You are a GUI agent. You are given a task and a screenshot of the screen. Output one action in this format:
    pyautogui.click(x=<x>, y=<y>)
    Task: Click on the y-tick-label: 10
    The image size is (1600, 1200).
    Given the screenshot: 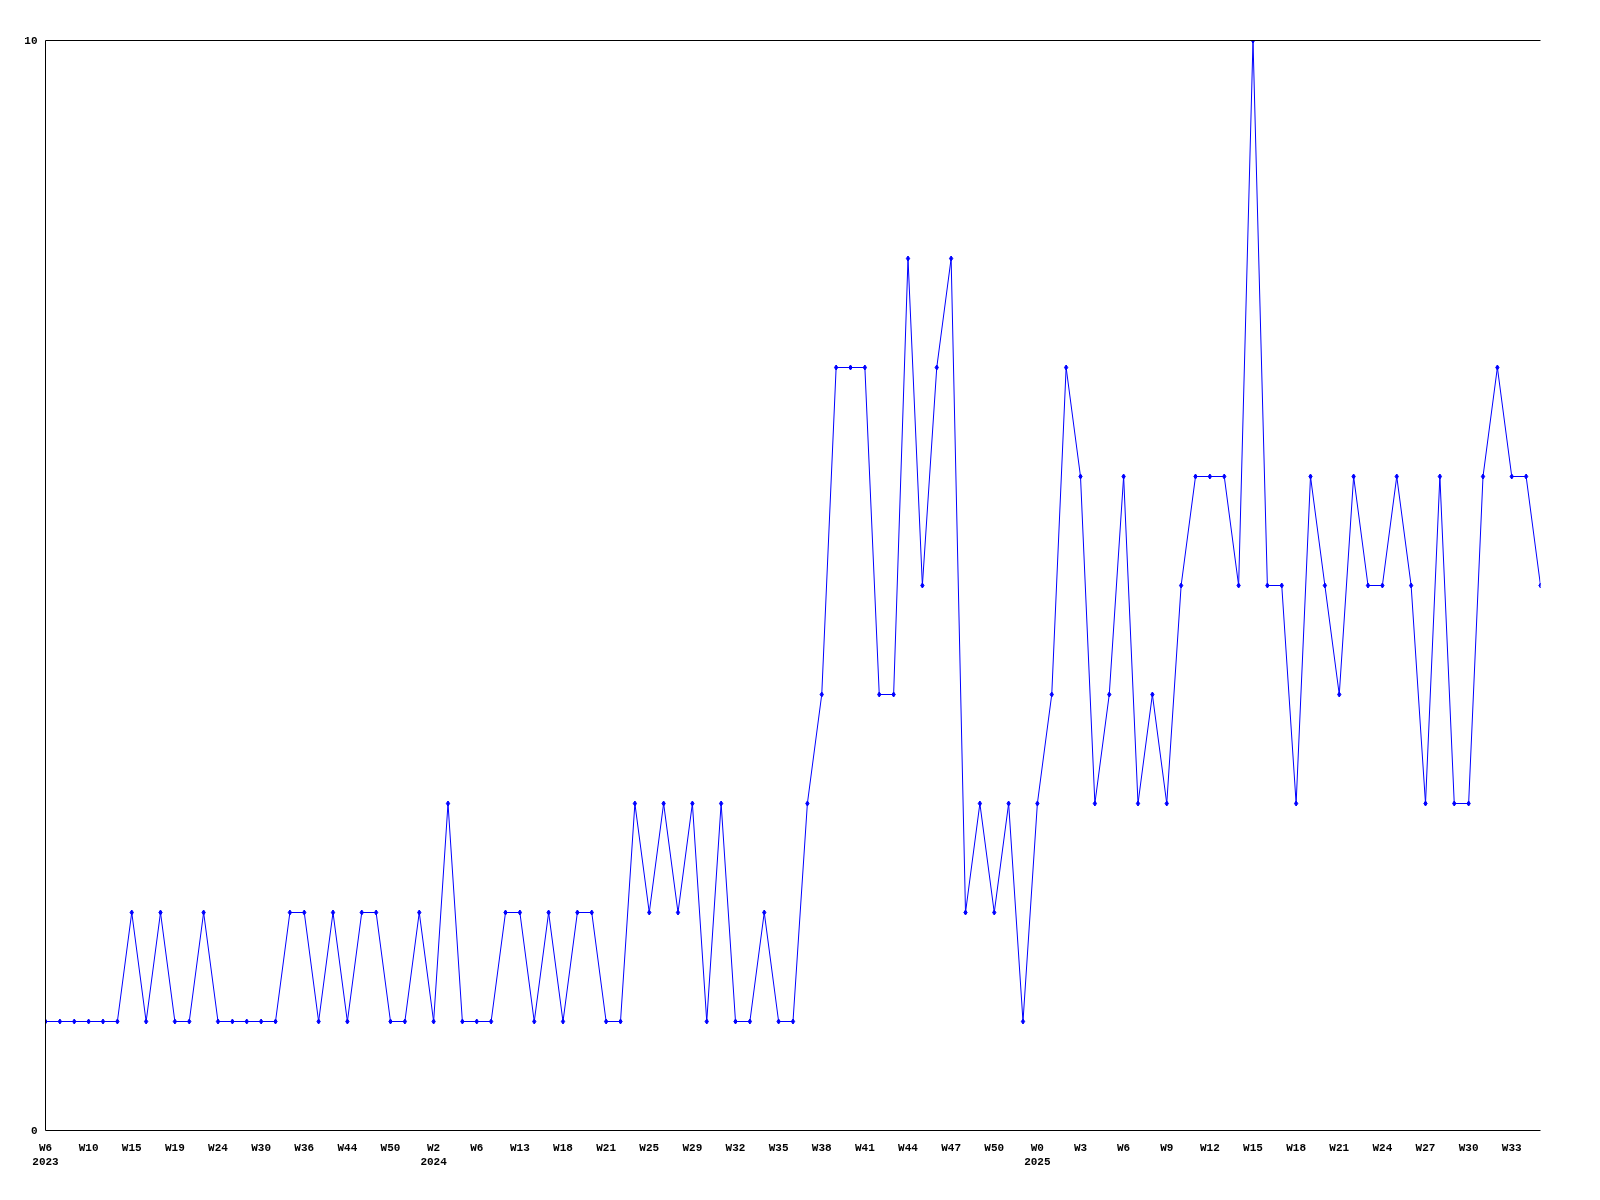 What is the action you would take?
    pyautogui.click(x=31, y=41)
    